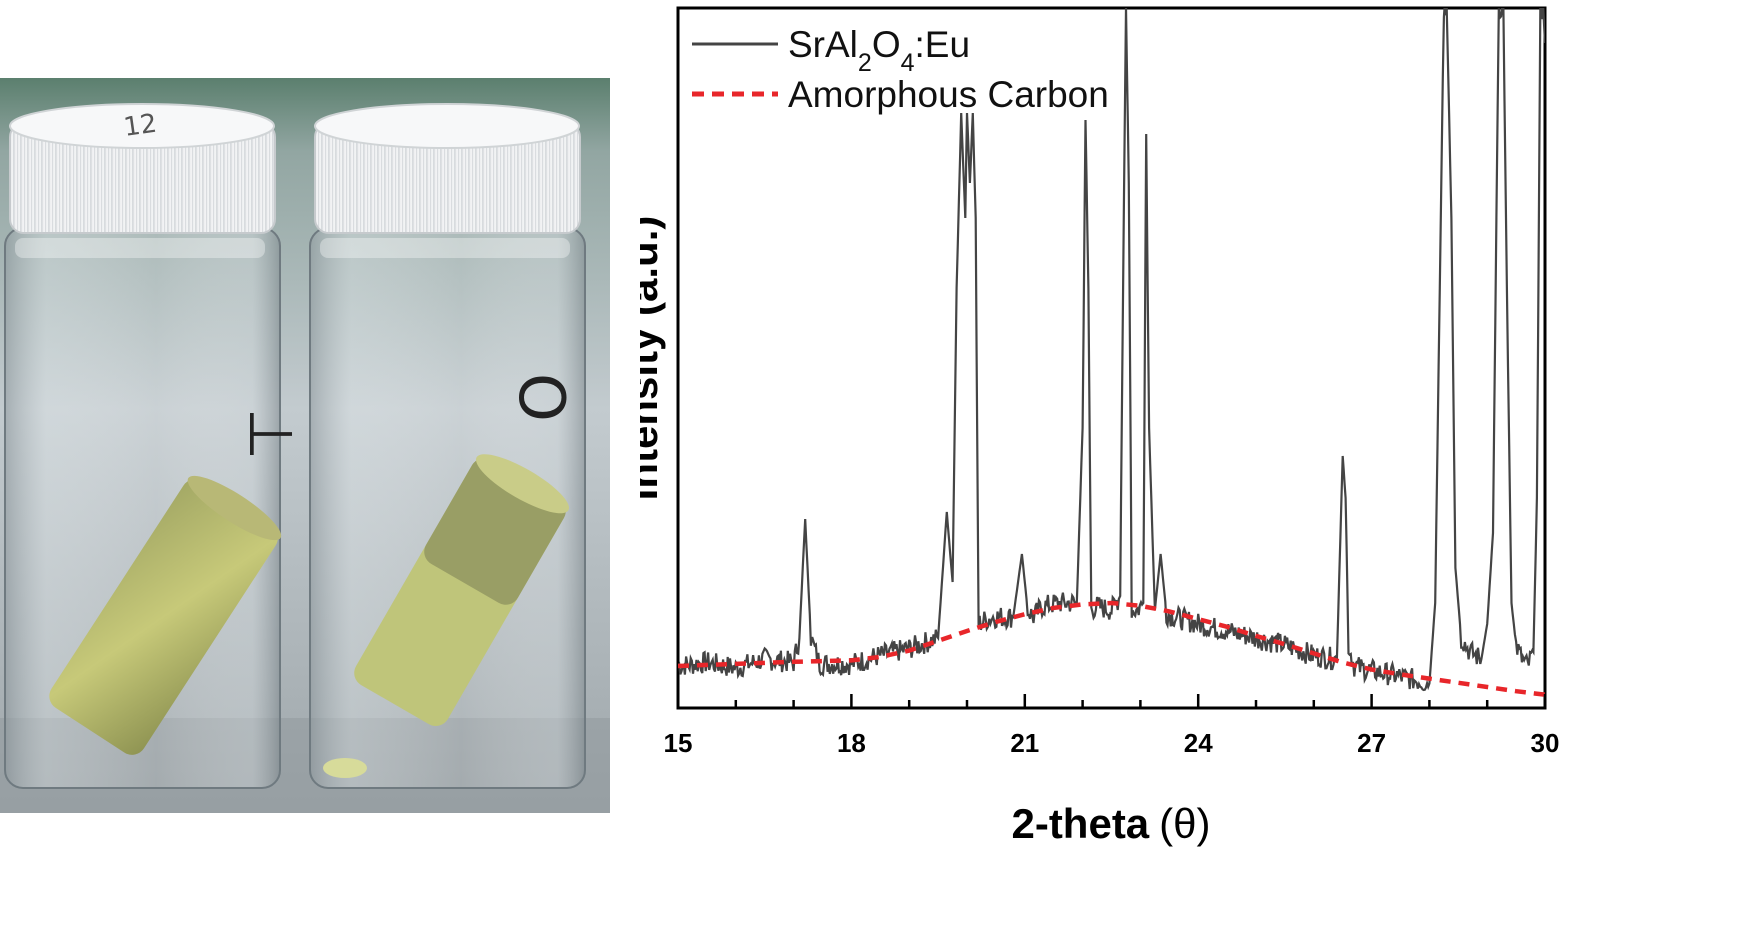  What do you see at coordinates (678, 743) in the screenshot?
I see `x-tick-label: 15` at bounding box center [678, 743].